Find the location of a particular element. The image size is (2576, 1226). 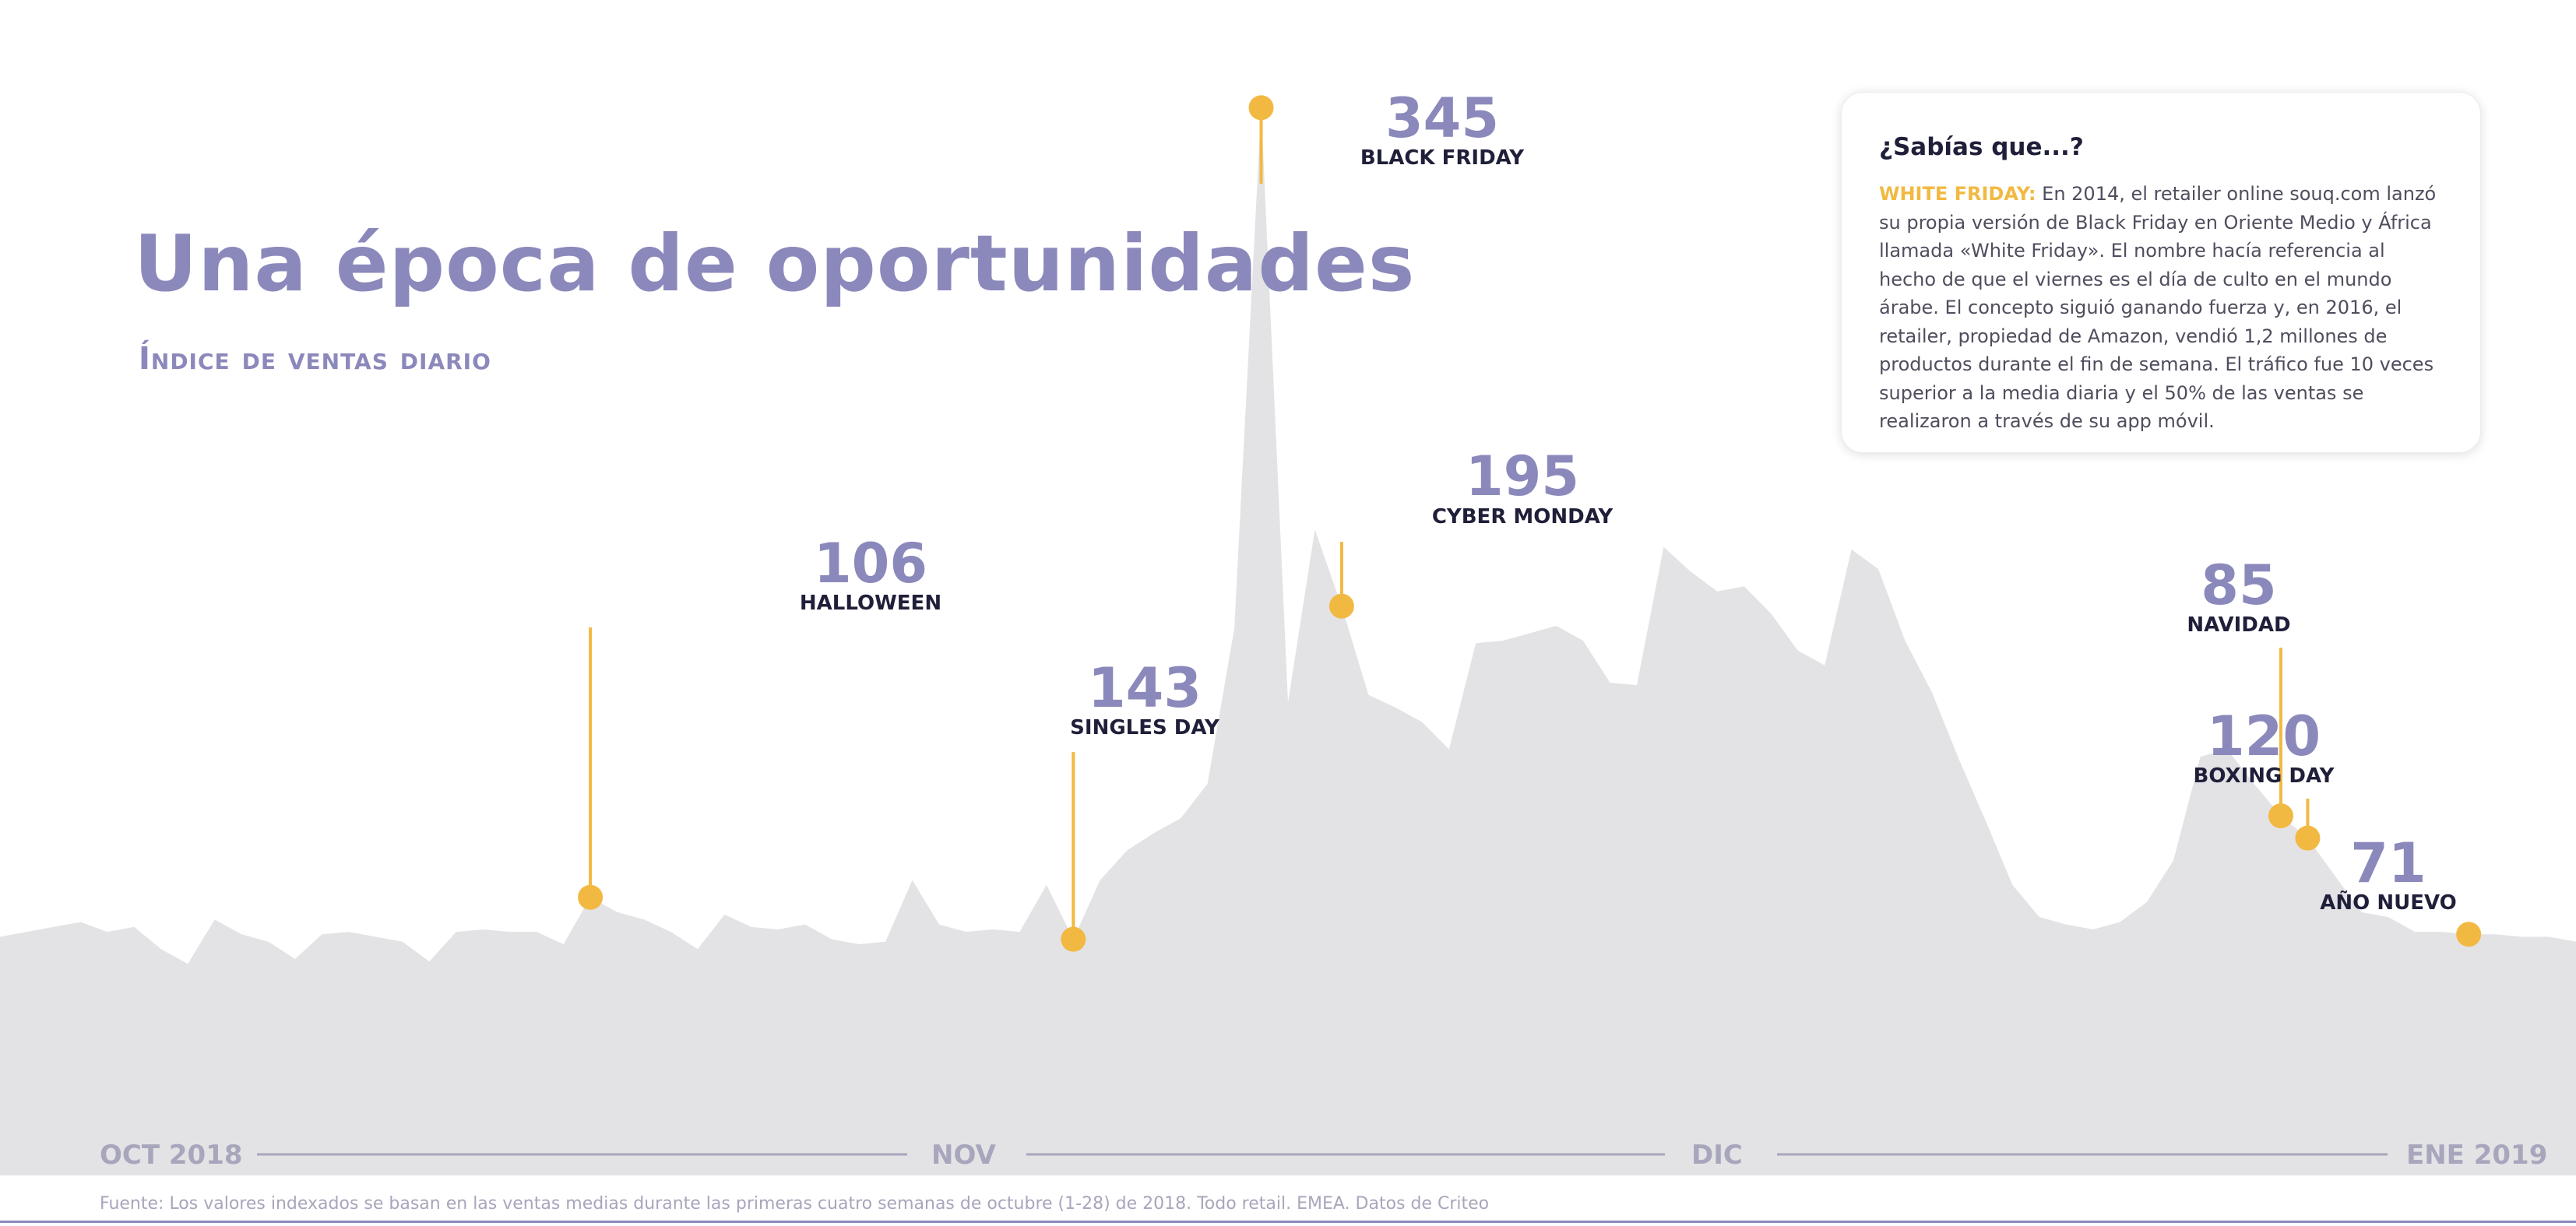

info-card-title: ¿Sabías que...? is located at coordinates (1981, 147).